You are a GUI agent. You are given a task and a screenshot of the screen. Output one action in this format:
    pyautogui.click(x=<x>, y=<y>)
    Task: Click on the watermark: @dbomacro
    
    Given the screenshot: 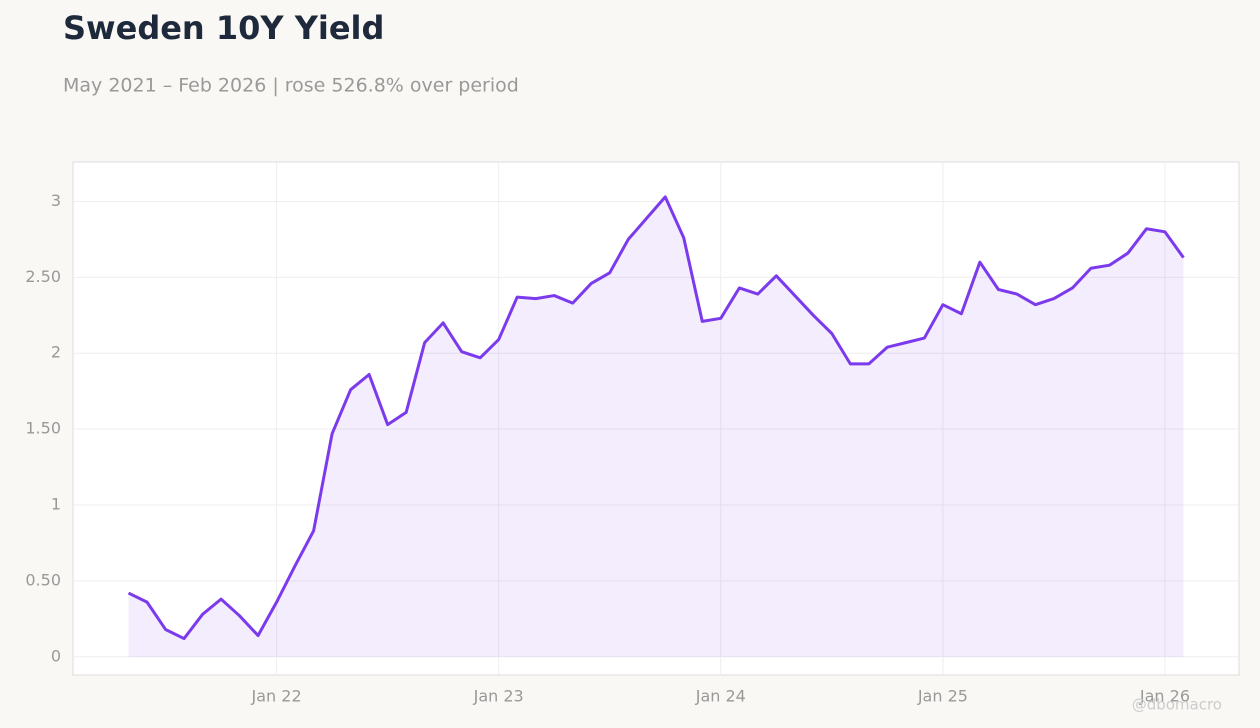 What is the action you would take?
    pyautogui.click(x=1177, y=705)
    